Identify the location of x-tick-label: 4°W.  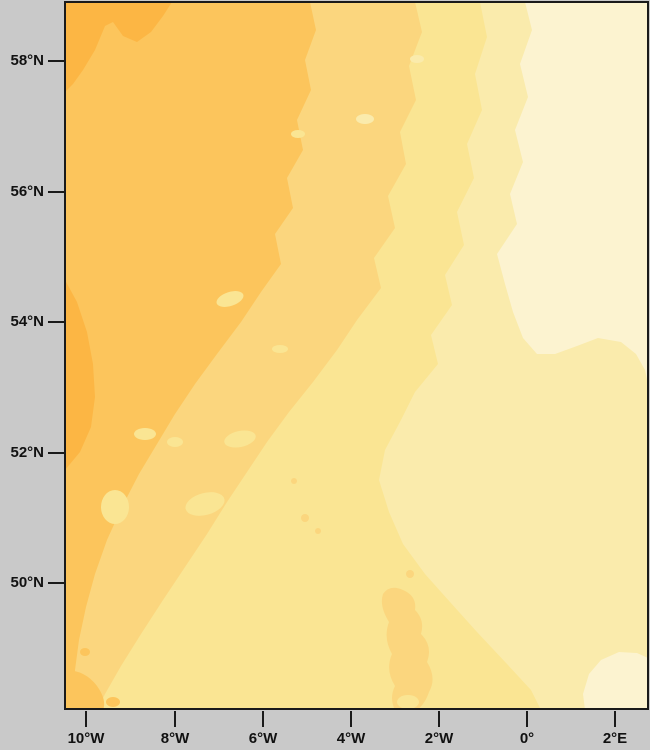
(351, 738).